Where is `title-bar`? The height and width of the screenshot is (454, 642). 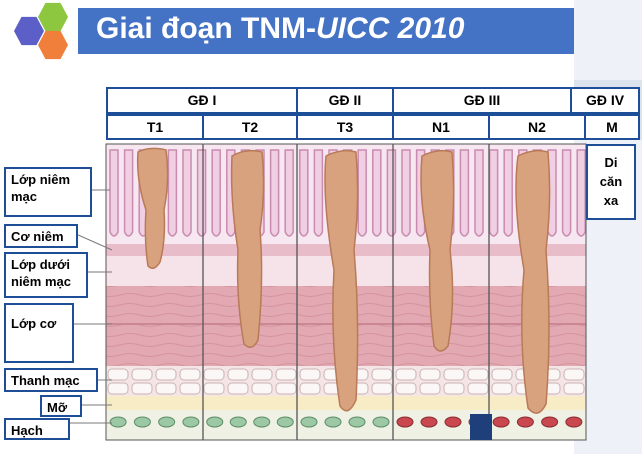
title-bar is located at coordinates (326, 31).